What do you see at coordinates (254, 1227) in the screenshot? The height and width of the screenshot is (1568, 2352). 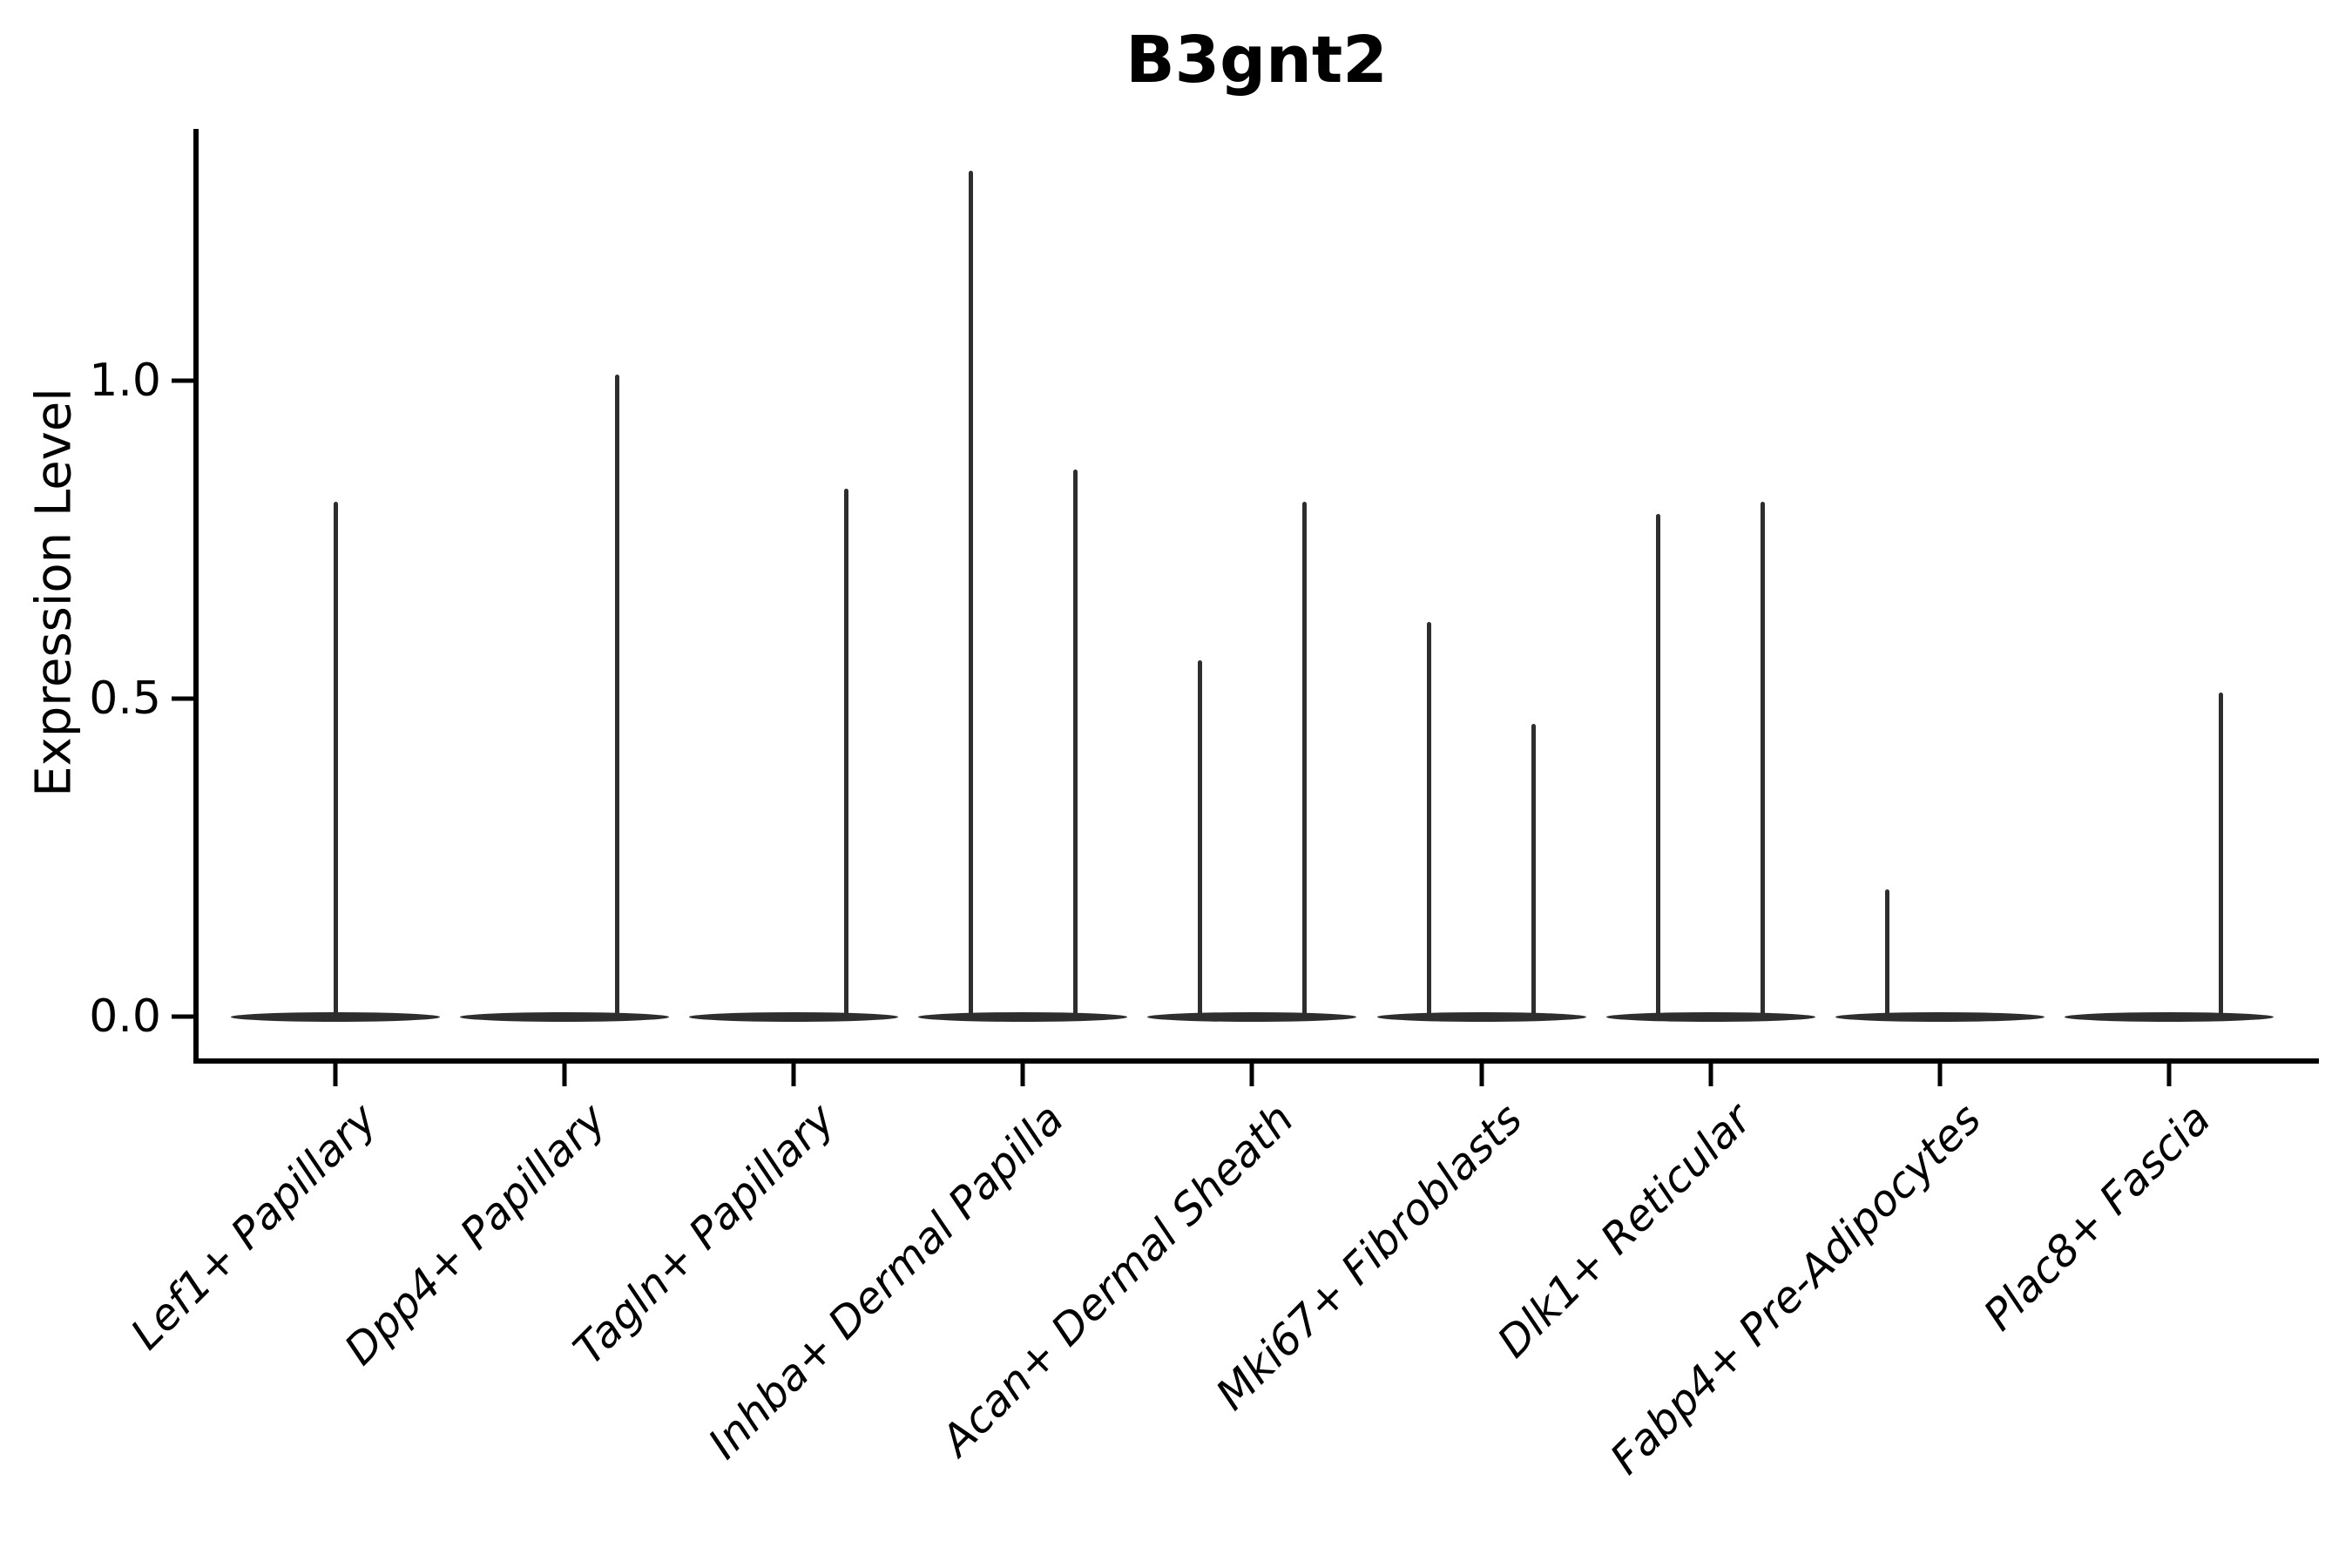 I see `x-tick-label: Lef1+ Papillary` at bounding box center [254, 1227].